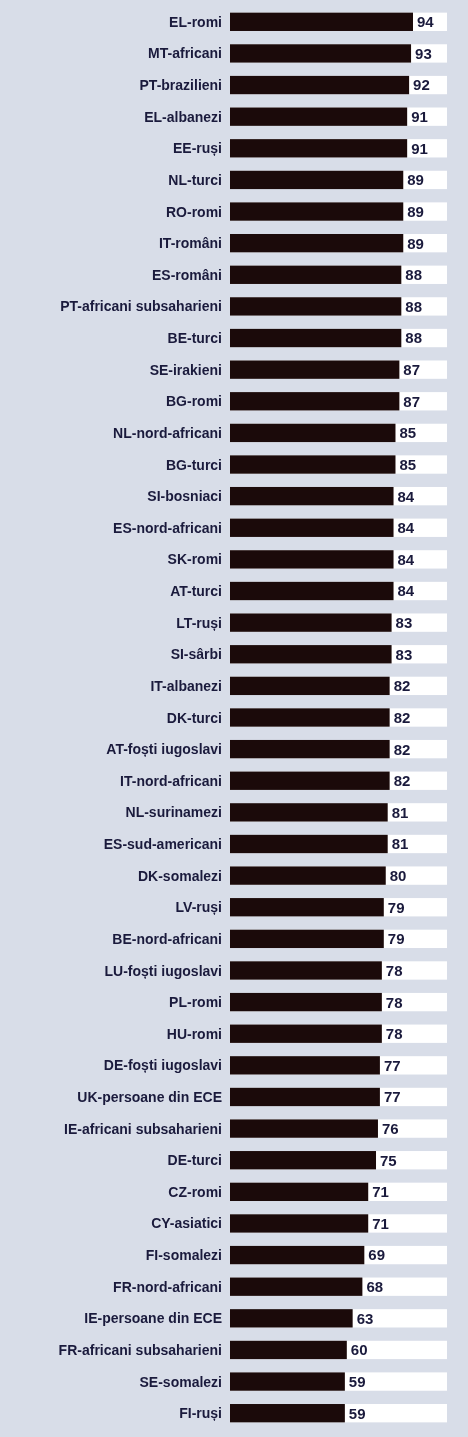  I want to click on y-tick-label: SE-somalezi, so click(180, 1381).